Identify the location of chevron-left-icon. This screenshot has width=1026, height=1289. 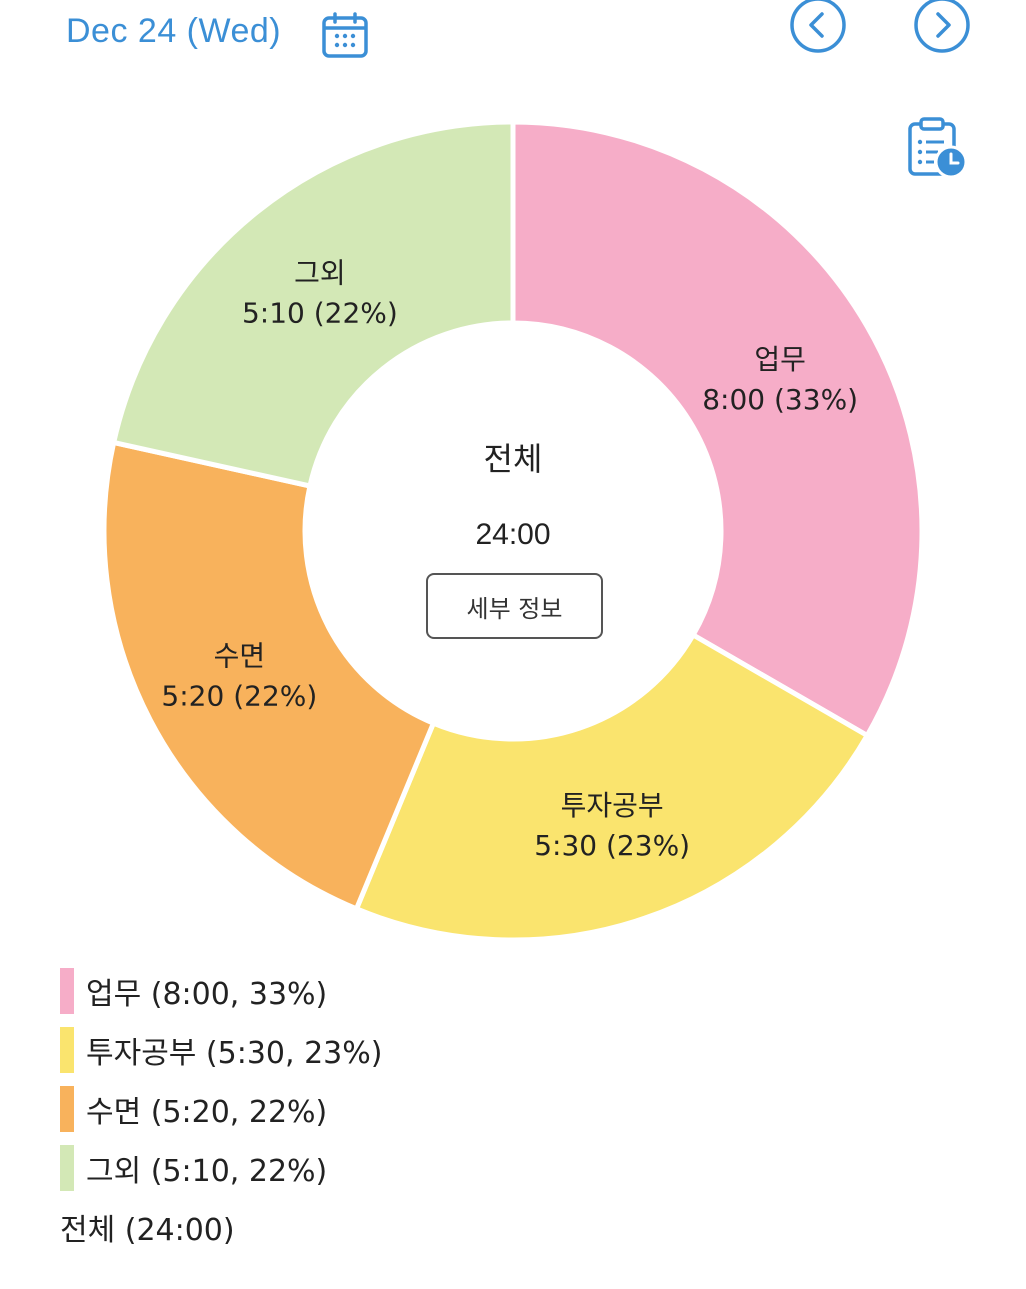
(818, 26).